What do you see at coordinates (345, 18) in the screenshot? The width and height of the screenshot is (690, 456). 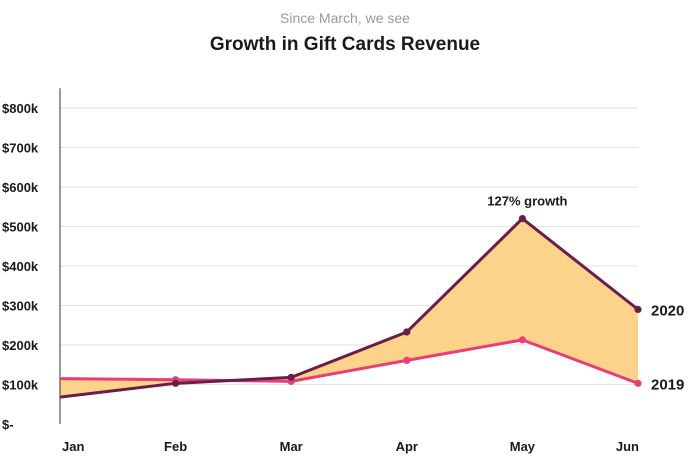 I see `chart-subtitle: Since March, we see` at bounding box center [345, 18].